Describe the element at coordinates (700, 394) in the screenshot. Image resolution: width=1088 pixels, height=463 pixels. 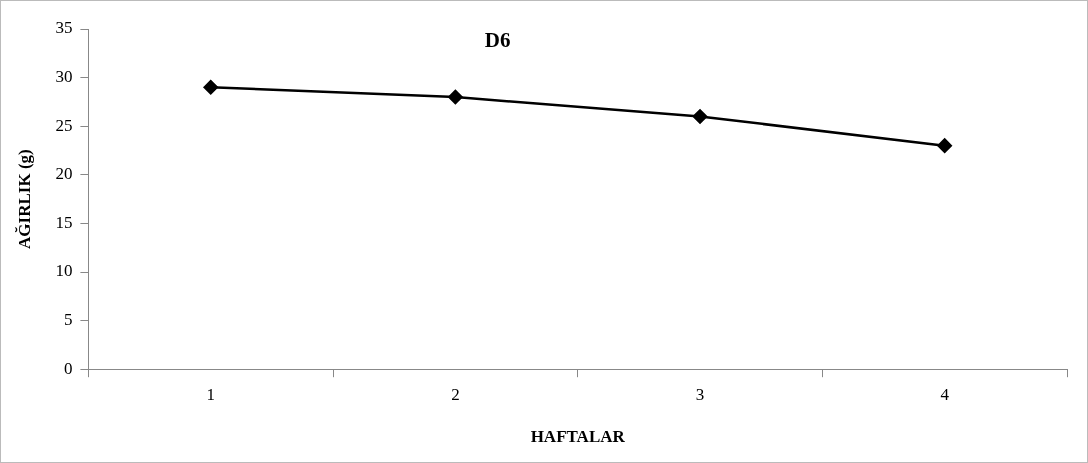
I see `x-tick-label: 3` at that location.